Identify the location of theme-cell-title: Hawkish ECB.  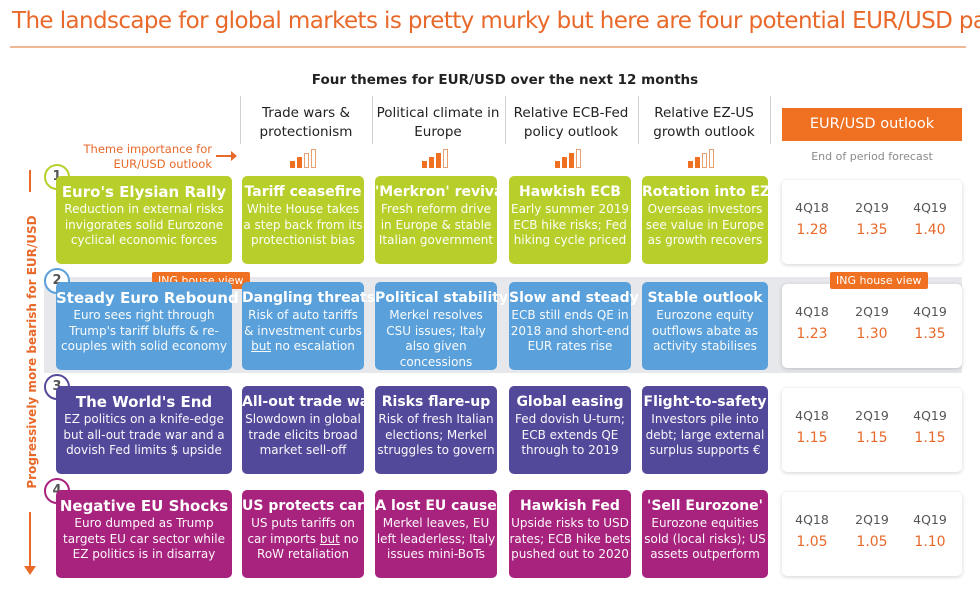
(570, 192).